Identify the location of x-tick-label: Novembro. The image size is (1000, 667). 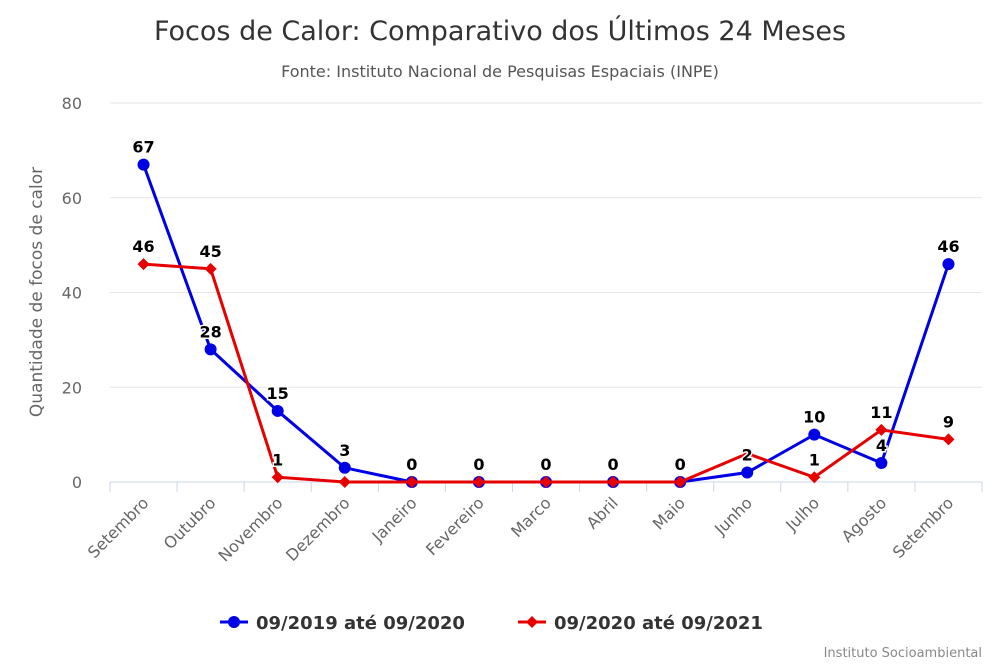
(251, 529).